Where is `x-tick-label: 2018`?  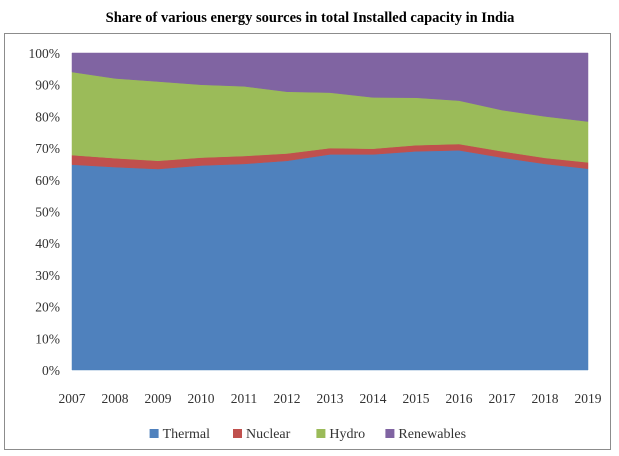
x-tick-label: 2018 is located at coordinates (545, 398).